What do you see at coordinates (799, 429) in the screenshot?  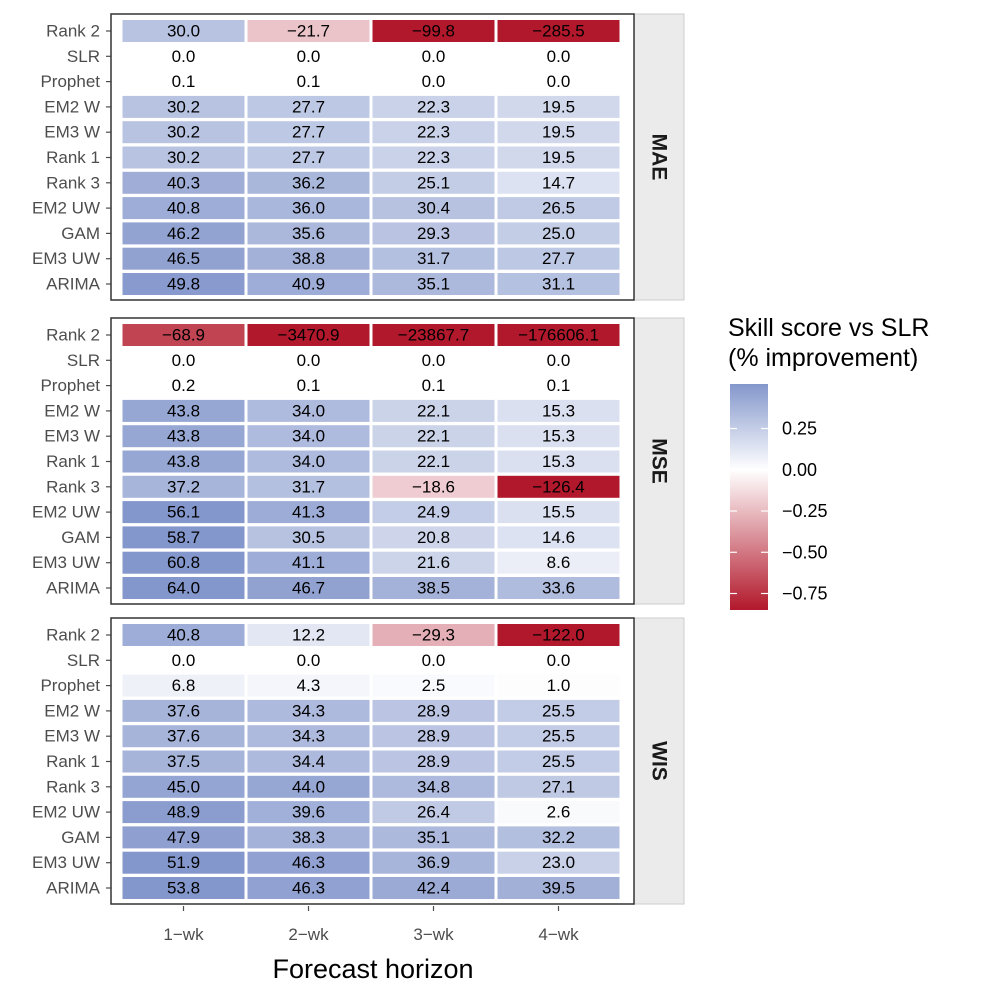 I see `legend-tick-label: 0.25` at bounding box center [799, 429].